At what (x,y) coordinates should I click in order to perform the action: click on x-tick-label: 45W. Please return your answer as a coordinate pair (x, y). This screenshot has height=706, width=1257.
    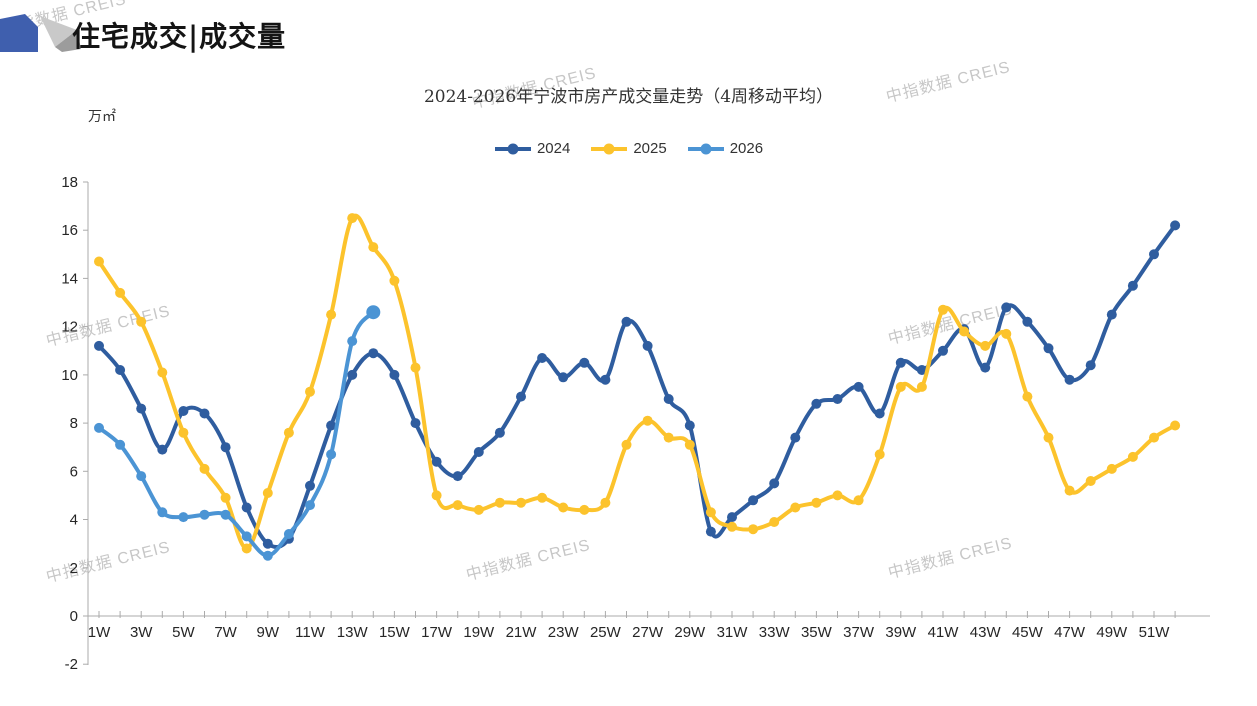
    Looking at the image, I should click on (1028, 632).